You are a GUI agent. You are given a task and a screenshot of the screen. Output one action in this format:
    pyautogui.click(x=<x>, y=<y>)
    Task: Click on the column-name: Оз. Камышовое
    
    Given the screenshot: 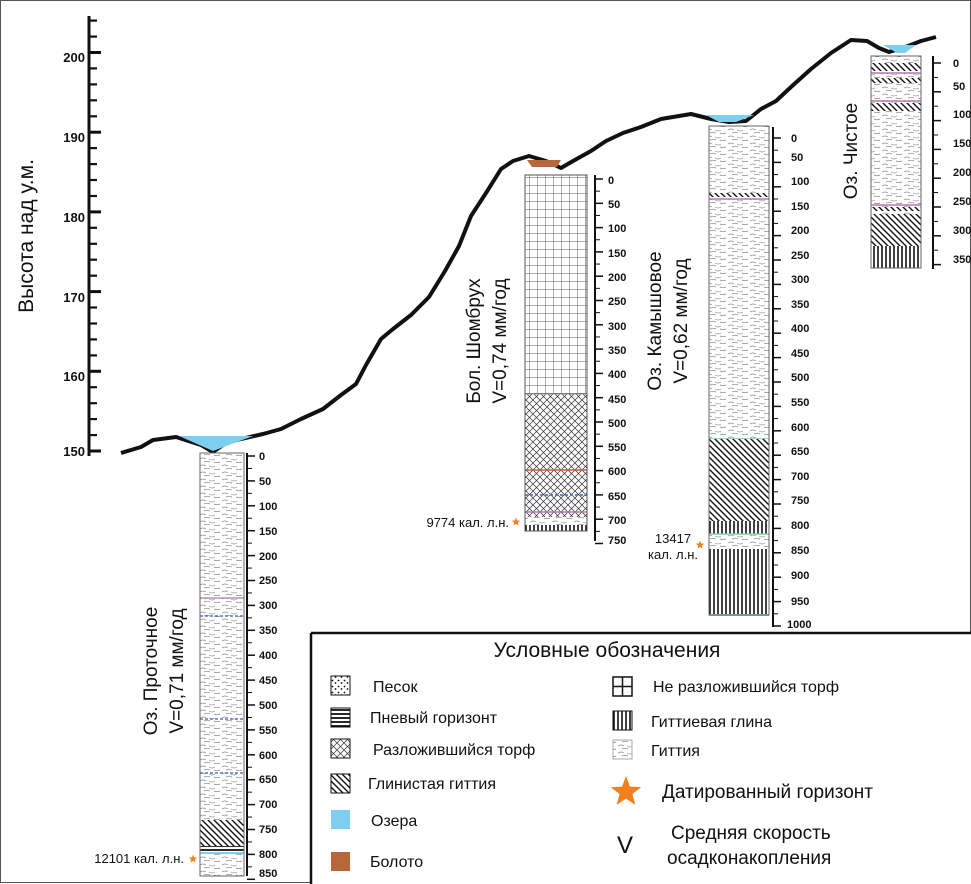 What is the action you would take?
    pyautogui.click(x=655, y=320)
    